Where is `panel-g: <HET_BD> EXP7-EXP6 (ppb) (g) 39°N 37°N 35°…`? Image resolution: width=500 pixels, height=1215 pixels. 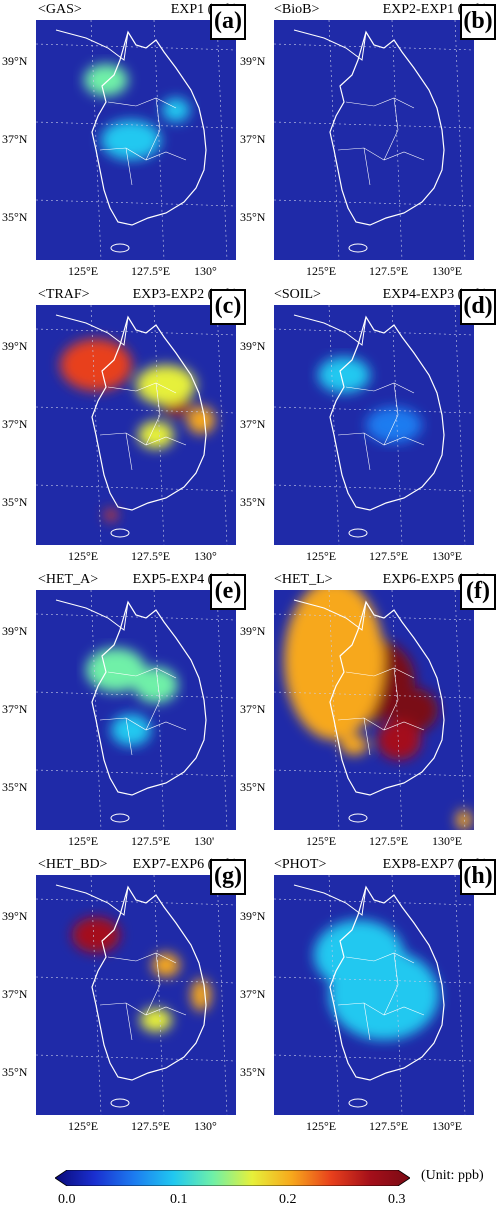
panel-g: <HET_BD> EXP7-EXP6 (ppb) (g) 39°N 37°N 35°… is located at coordinates (125, 997).